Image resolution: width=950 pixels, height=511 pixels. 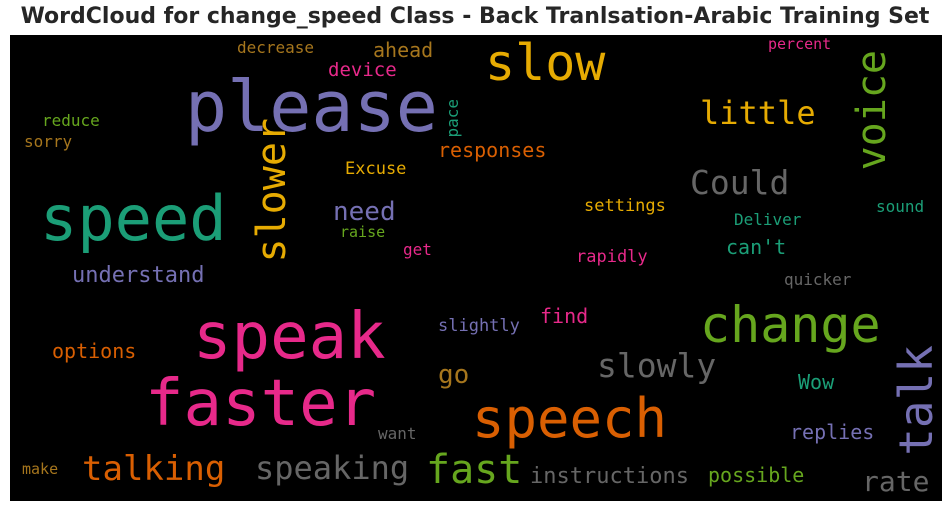 What do you see at coordinates (657, 365) in the screenshot?
I see `word-slowly: slowly` at bounding box center [657, 365].